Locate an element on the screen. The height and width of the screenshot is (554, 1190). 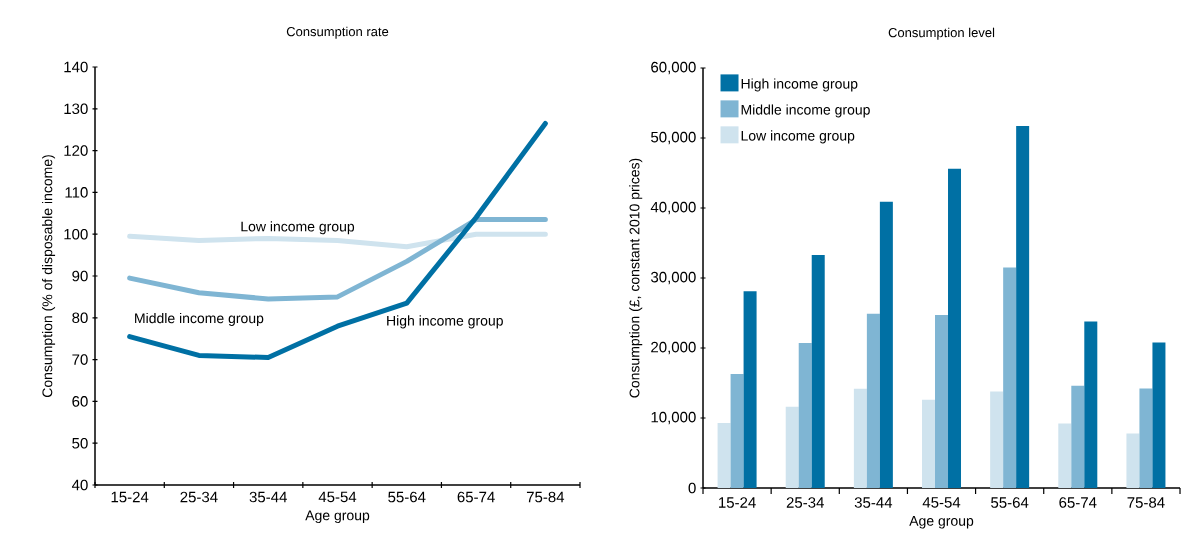
y-tick-label: 10,000 is located at coordinates (673, 418).